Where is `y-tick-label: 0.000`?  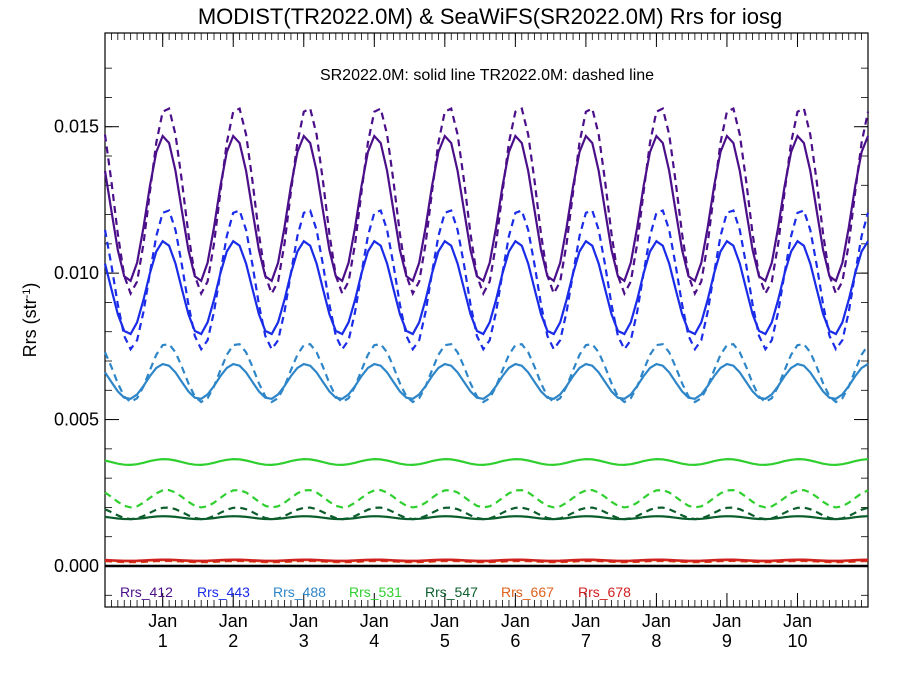 y-tick-label: 0.000 is located at coordinates (76, 566).